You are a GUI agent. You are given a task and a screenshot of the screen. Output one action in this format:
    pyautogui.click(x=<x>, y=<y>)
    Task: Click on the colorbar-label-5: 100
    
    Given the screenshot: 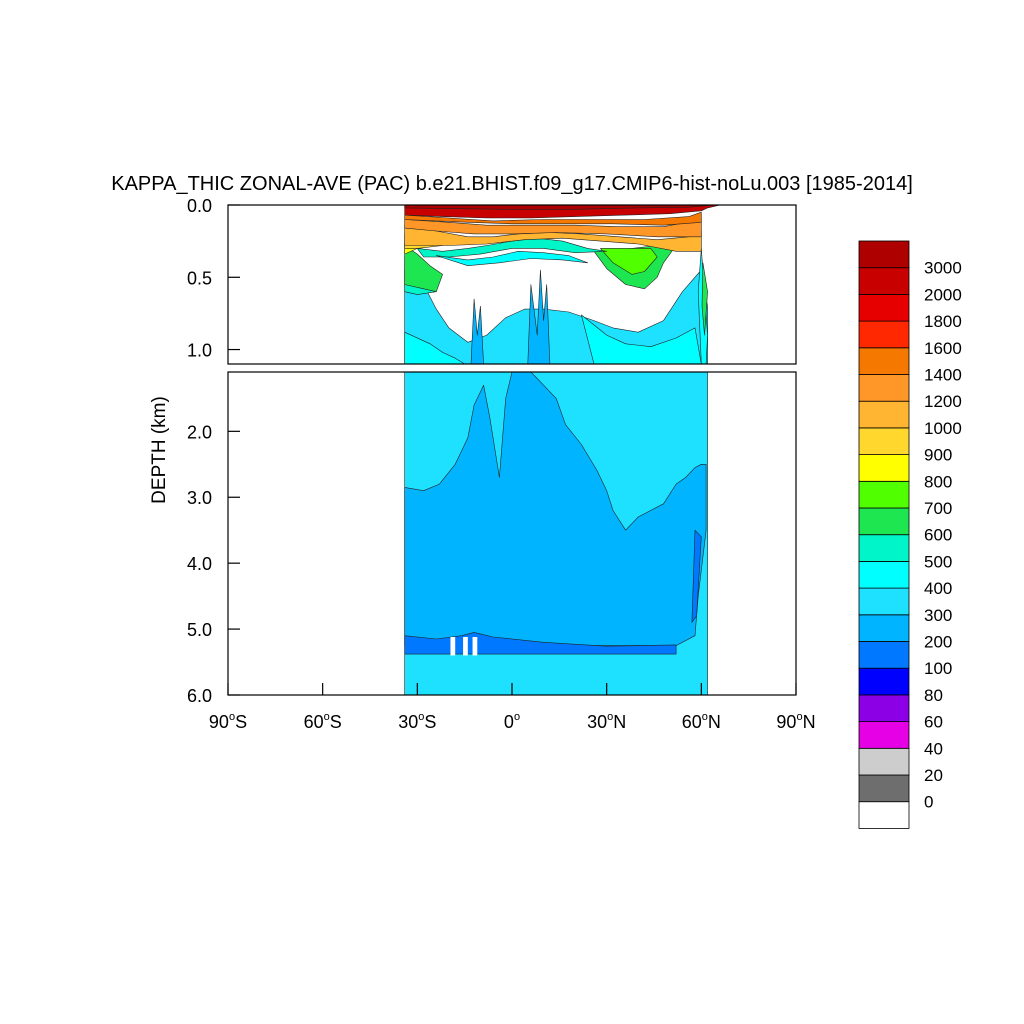 What is the action you would take?
    pyautogui.click(x=938, y=668)
    